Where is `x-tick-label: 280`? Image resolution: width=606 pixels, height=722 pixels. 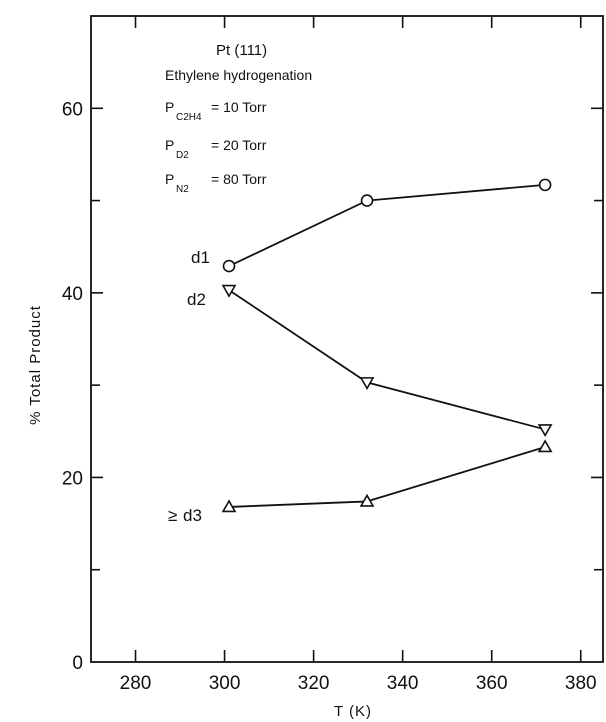
x-tick-label: 280 is located at coordinates (136, 683).